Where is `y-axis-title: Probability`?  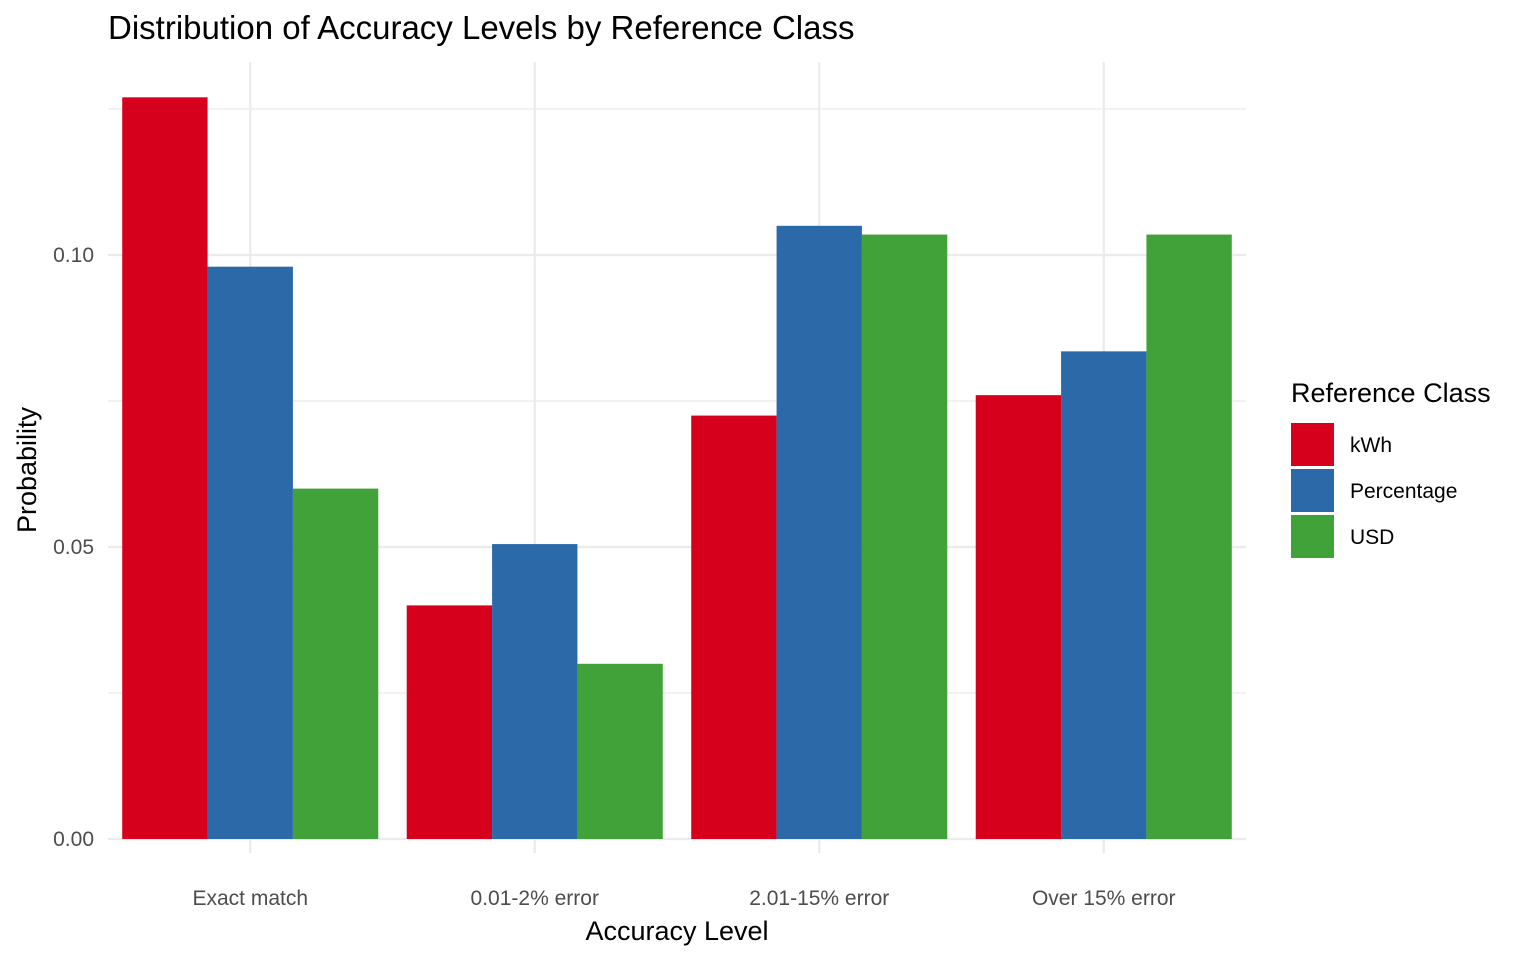 y-axis-title: Probability is located at coordinates (27, 469).